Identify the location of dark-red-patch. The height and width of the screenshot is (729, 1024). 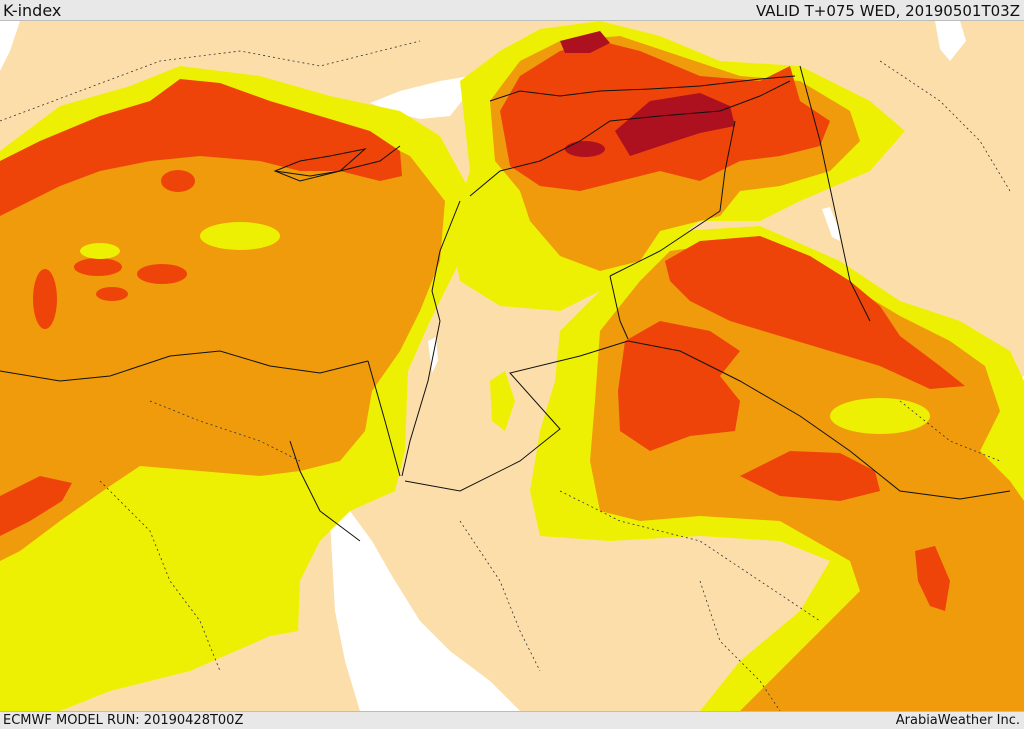
(585, 149).